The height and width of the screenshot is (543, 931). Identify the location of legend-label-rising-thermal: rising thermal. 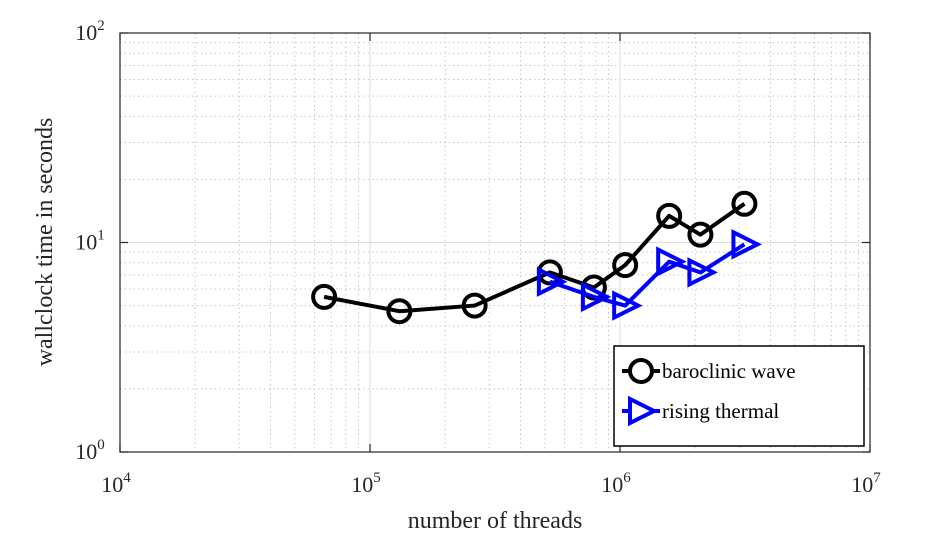
(720, 411).